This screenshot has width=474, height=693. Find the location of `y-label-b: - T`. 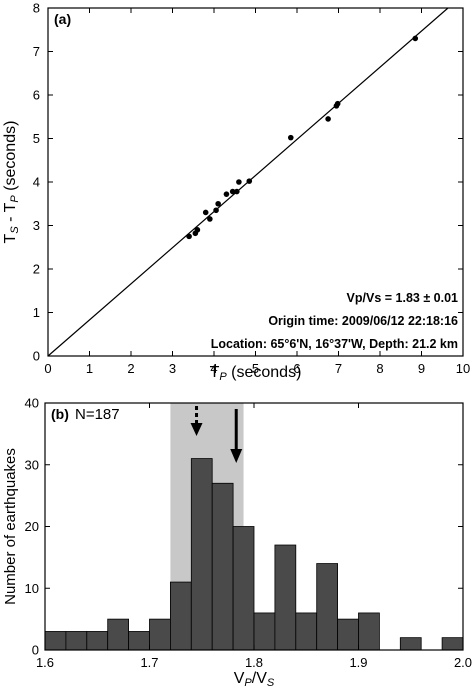

y-label-b: - T is located at coordinates (10, 214).